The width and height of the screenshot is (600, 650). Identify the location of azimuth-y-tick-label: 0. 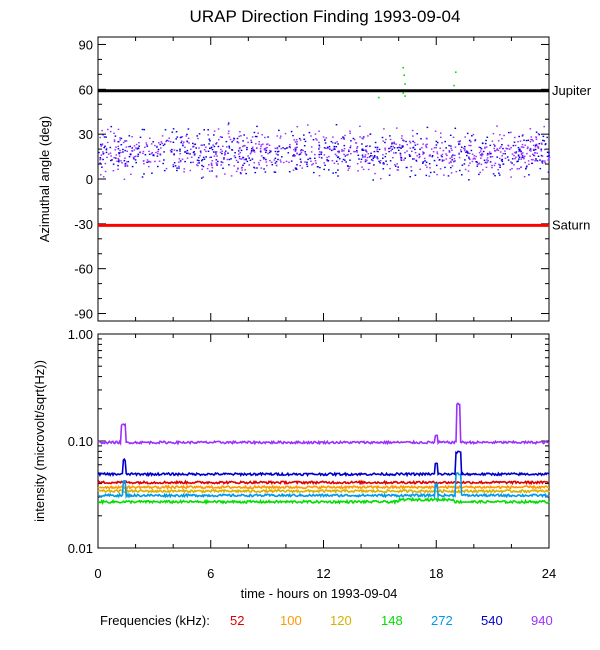
(89, 179).